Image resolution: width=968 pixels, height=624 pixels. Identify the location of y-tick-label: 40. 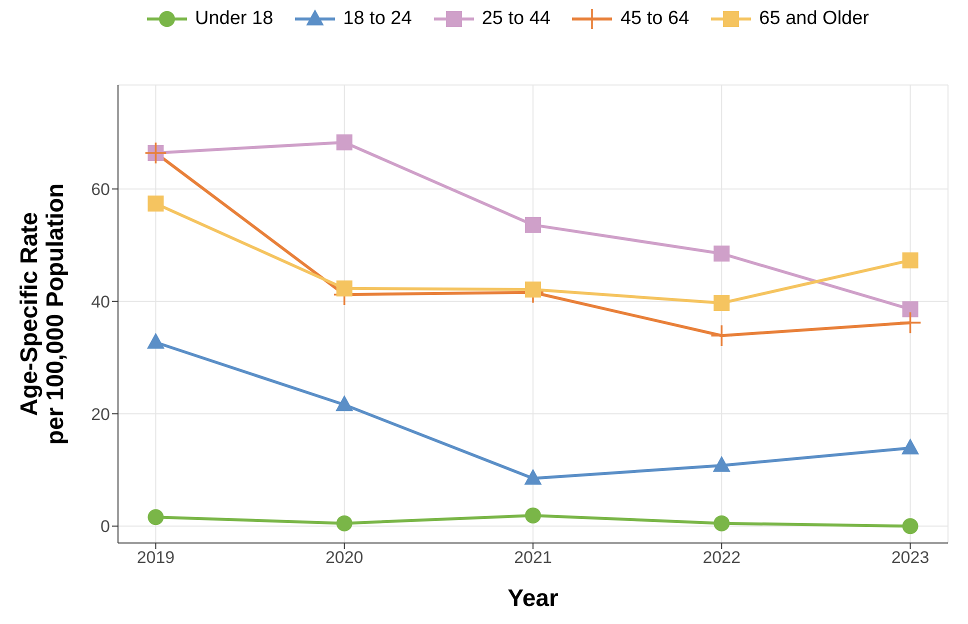
(100, 302).